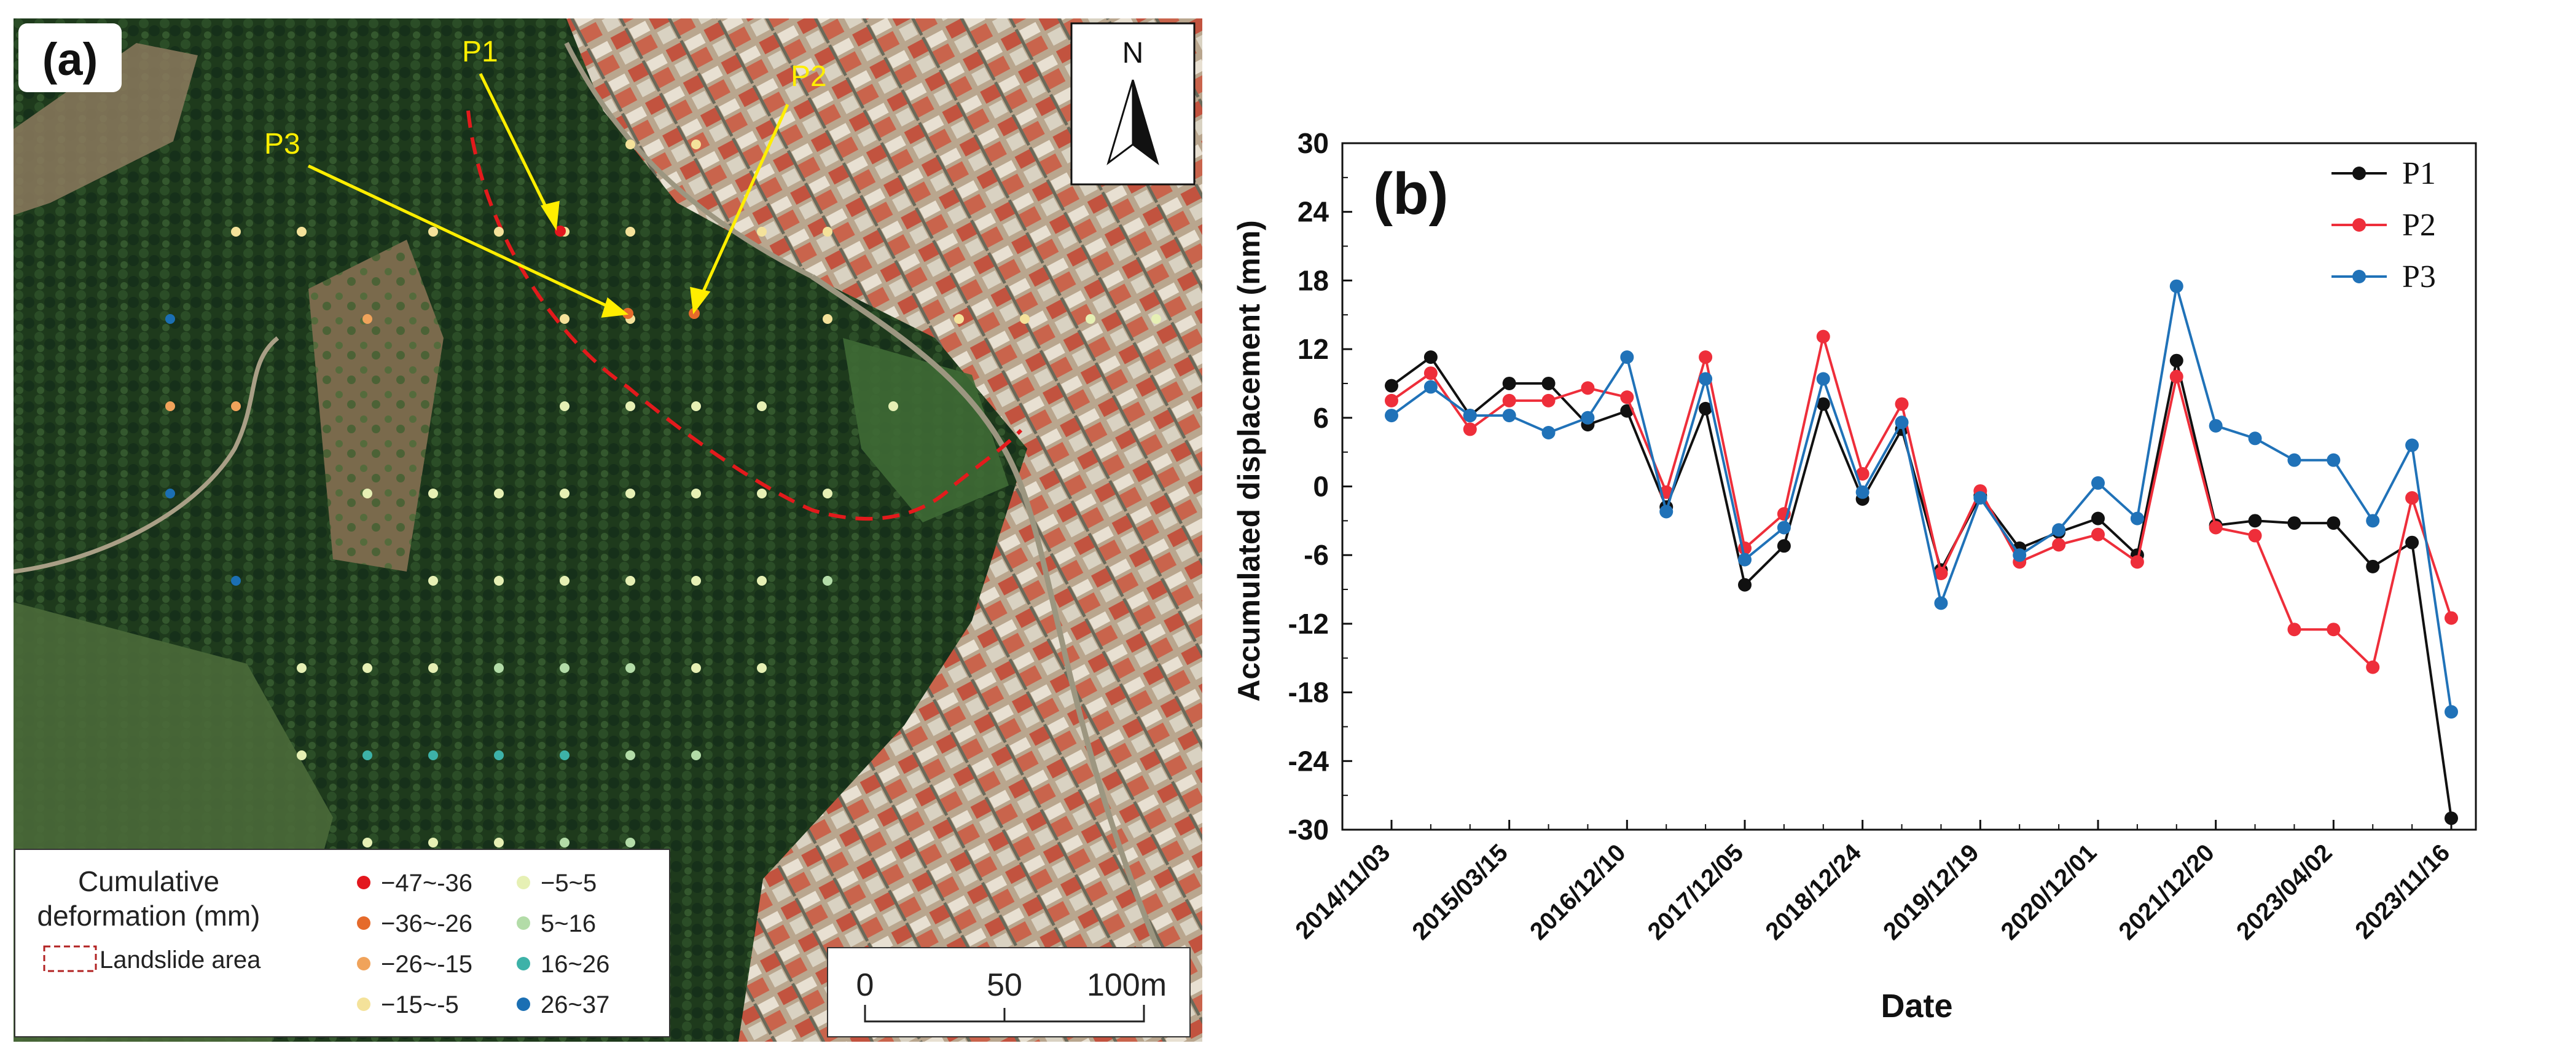 This screenshot has width=2576, height=1062. Describe the element at coordinates (627, 314) in the screenshot. I see `point-p3` at that location.